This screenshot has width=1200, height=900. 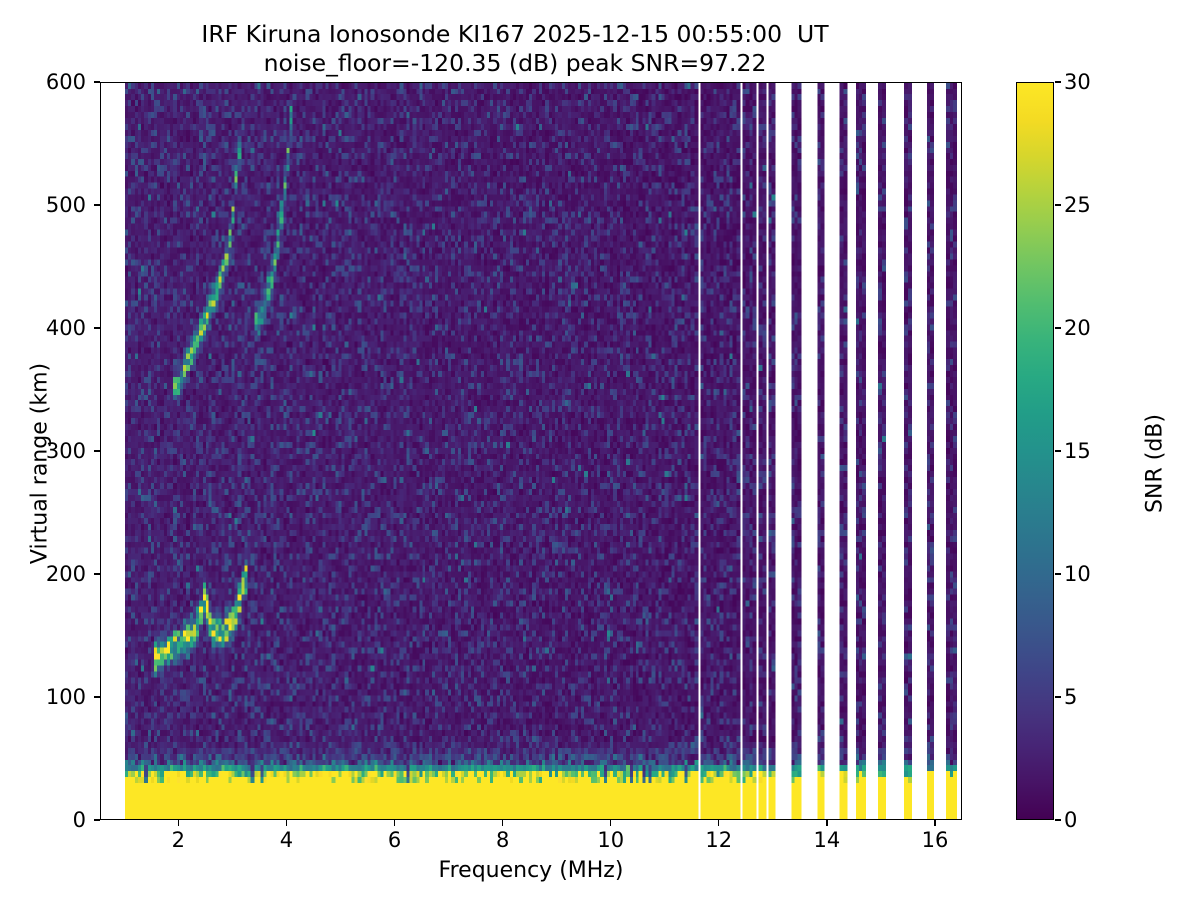 What do you see at coordinates (1077, 328) in the screenshot?
I see `colorbar-tick-label: 20` at bounding box center [1077, 328].